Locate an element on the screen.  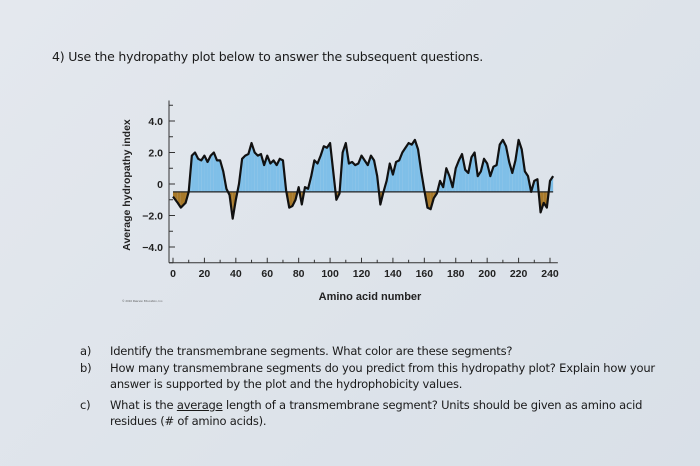
x-tick-label: 60 is located at coordinates (267, 274).